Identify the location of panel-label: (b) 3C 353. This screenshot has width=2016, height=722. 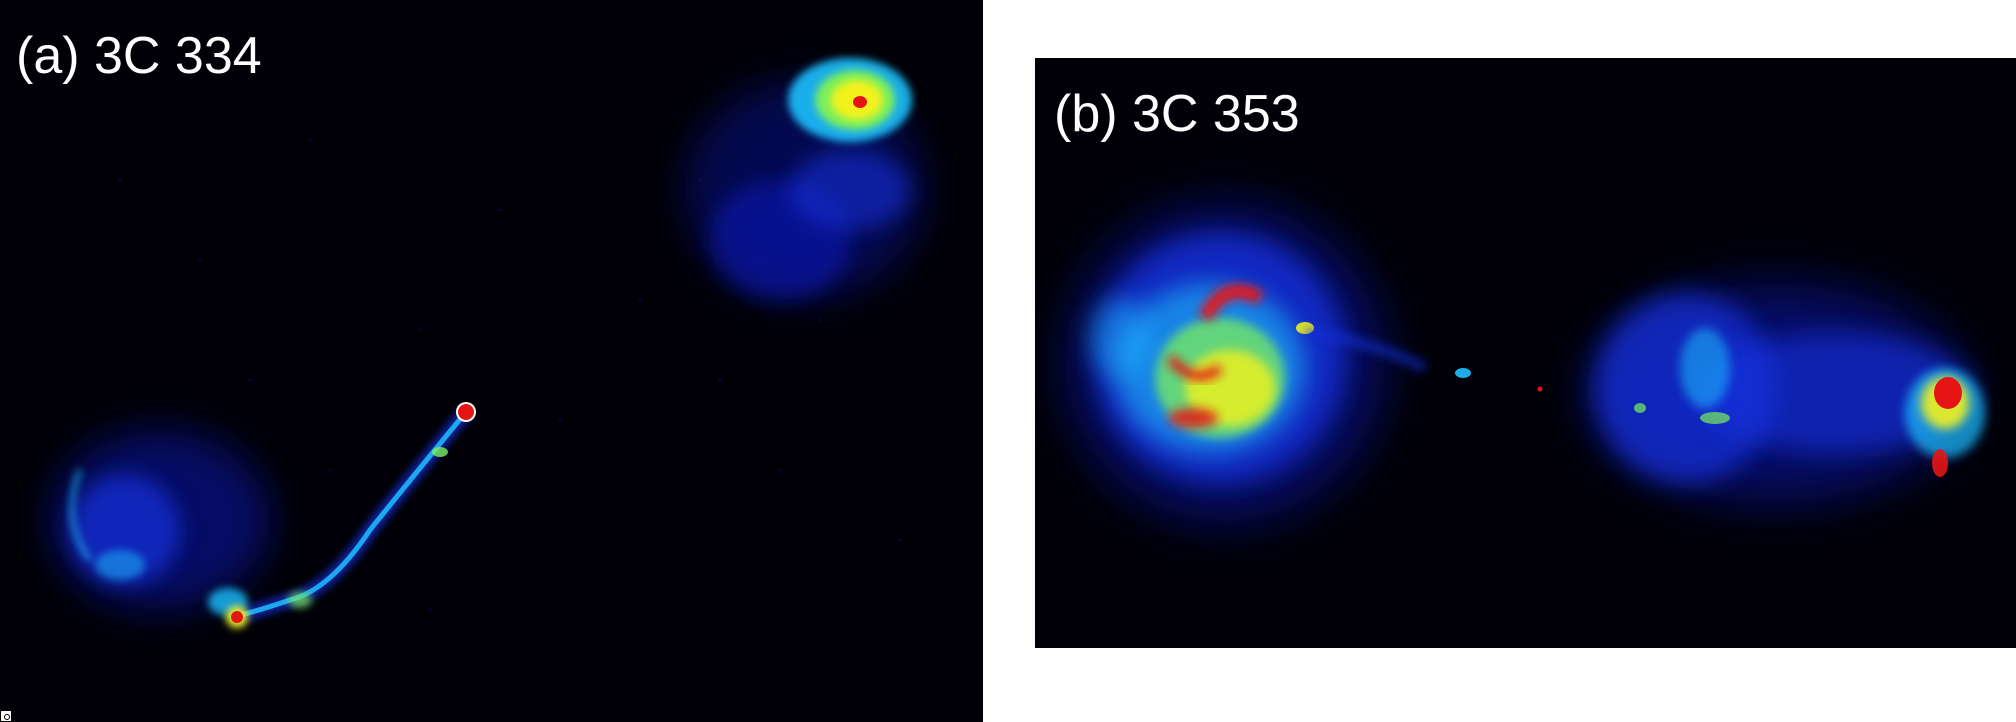
(1177, 114).